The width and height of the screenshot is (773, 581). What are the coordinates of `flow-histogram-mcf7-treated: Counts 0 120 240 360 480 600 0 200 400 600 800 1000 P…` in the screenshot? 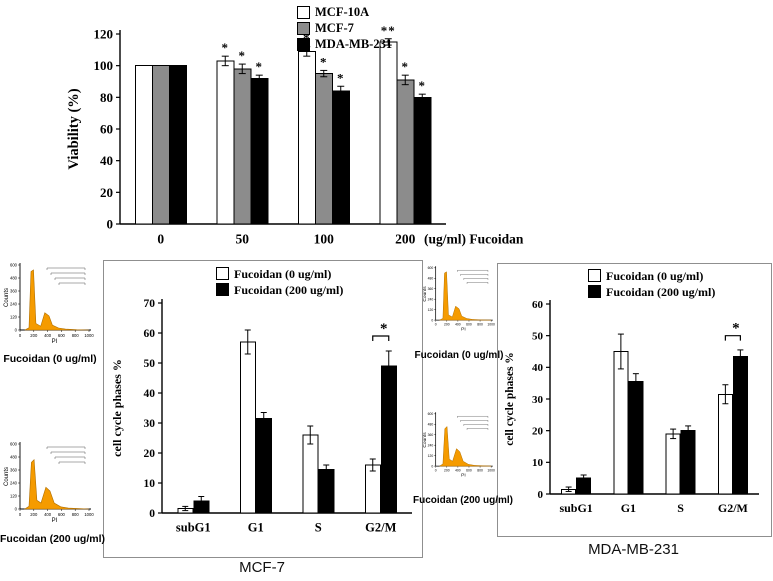 It's located at (49, 483).